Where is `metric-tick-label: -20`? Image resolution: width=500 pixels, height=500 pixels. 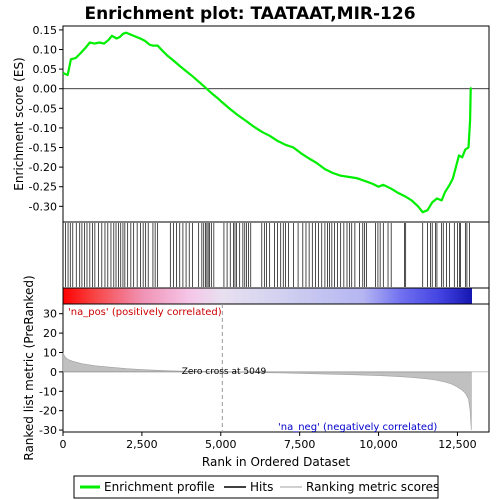
metric-tick-label: -20 is located at coordinates (48, 411).